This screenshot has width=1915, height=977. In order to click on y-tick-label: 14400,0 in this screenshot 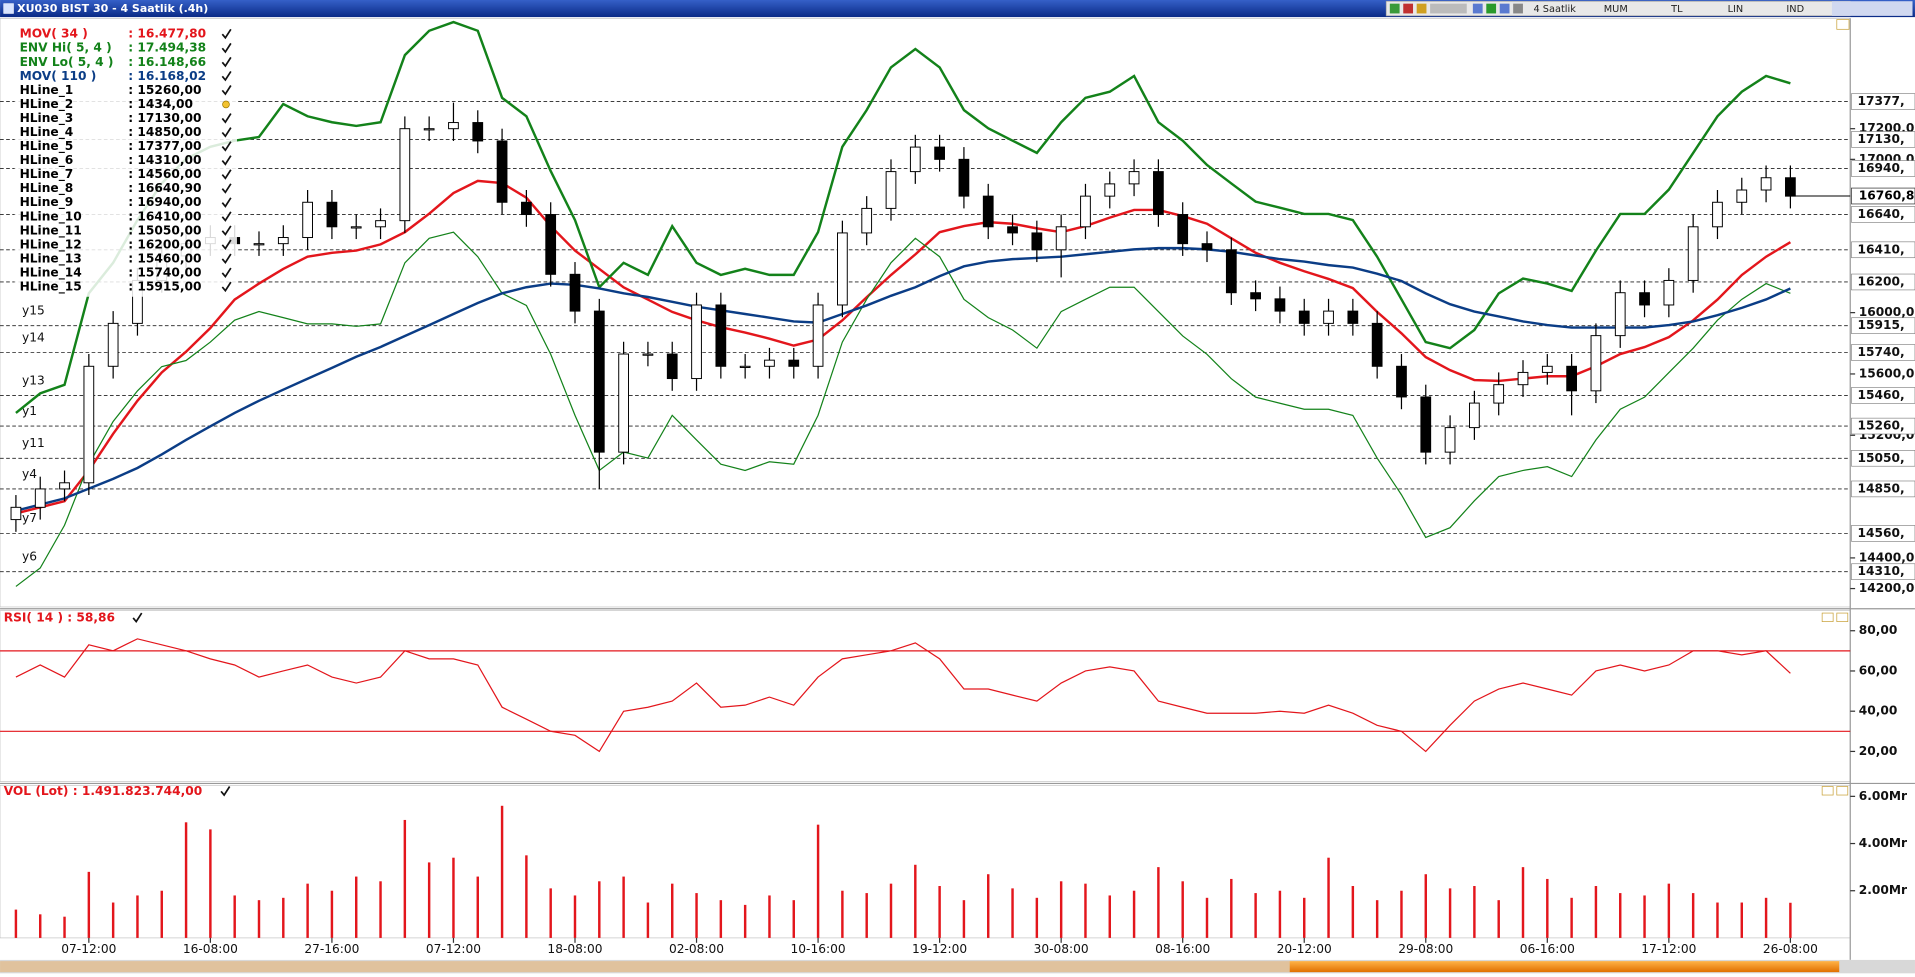, I will do `click(1887, 557)`.